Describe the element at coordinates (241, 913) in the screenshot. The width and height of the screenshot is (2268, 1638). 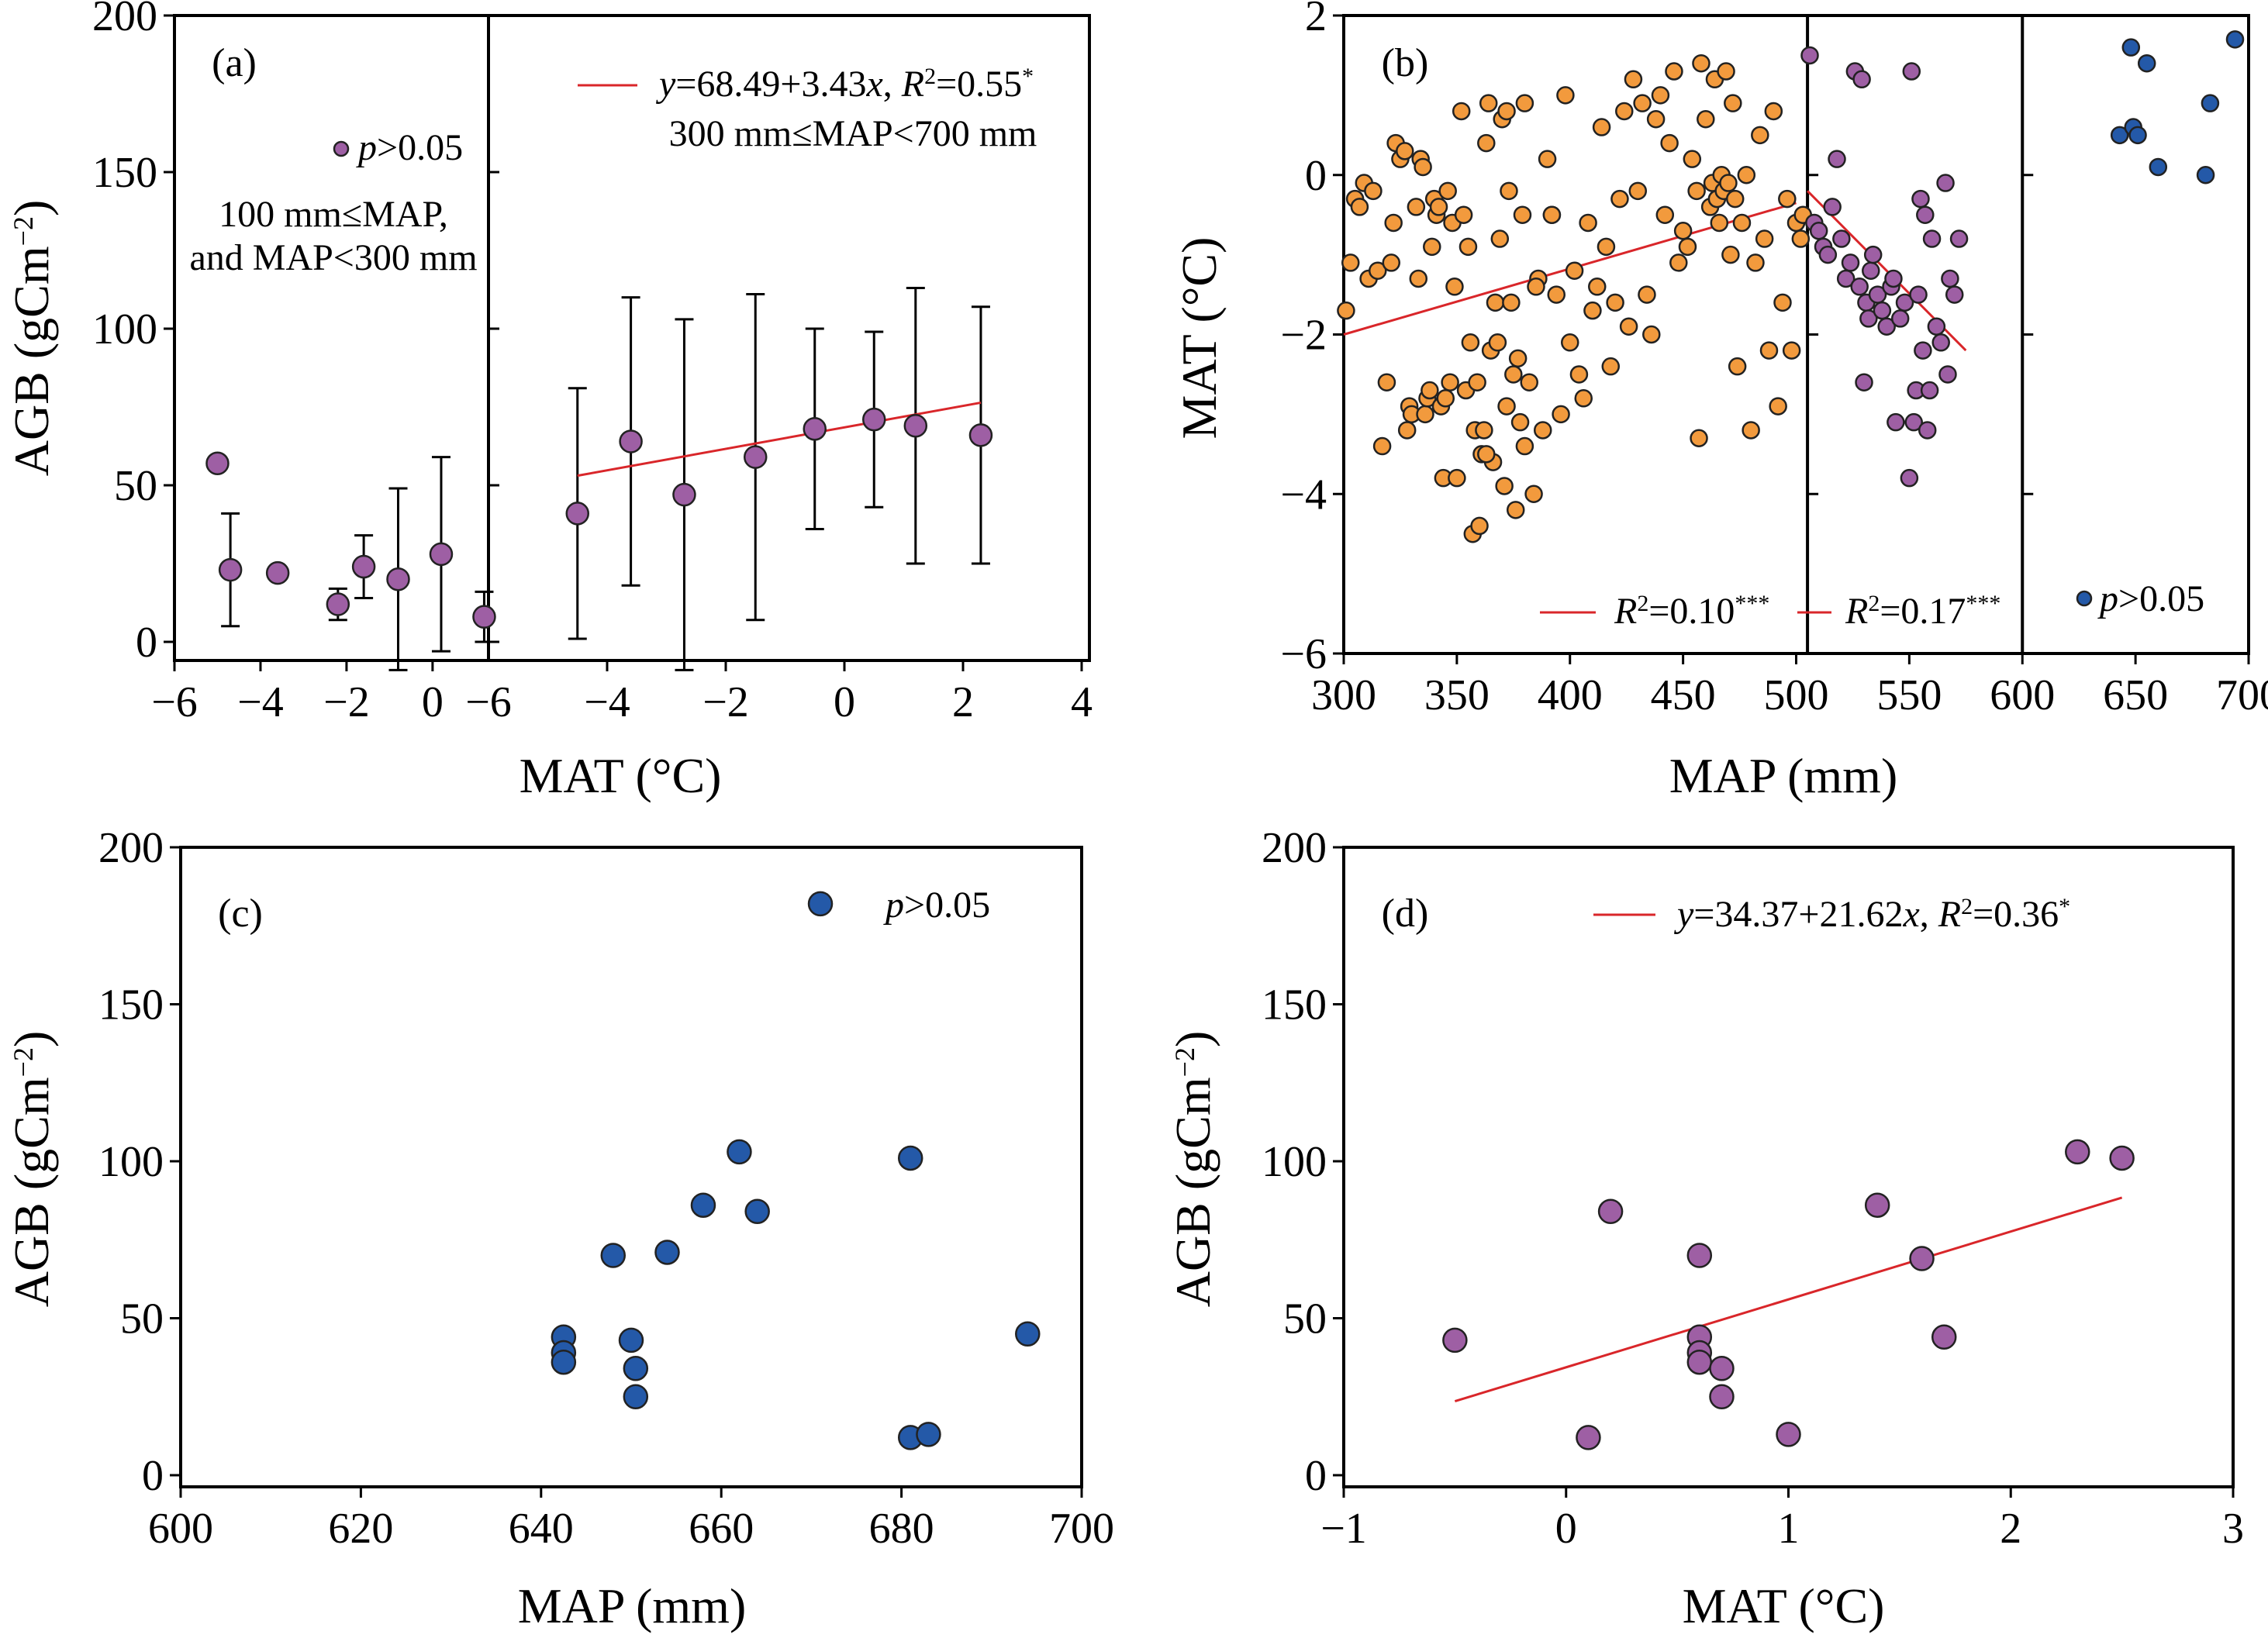
I see `panel-c-label: (c)` at that location.